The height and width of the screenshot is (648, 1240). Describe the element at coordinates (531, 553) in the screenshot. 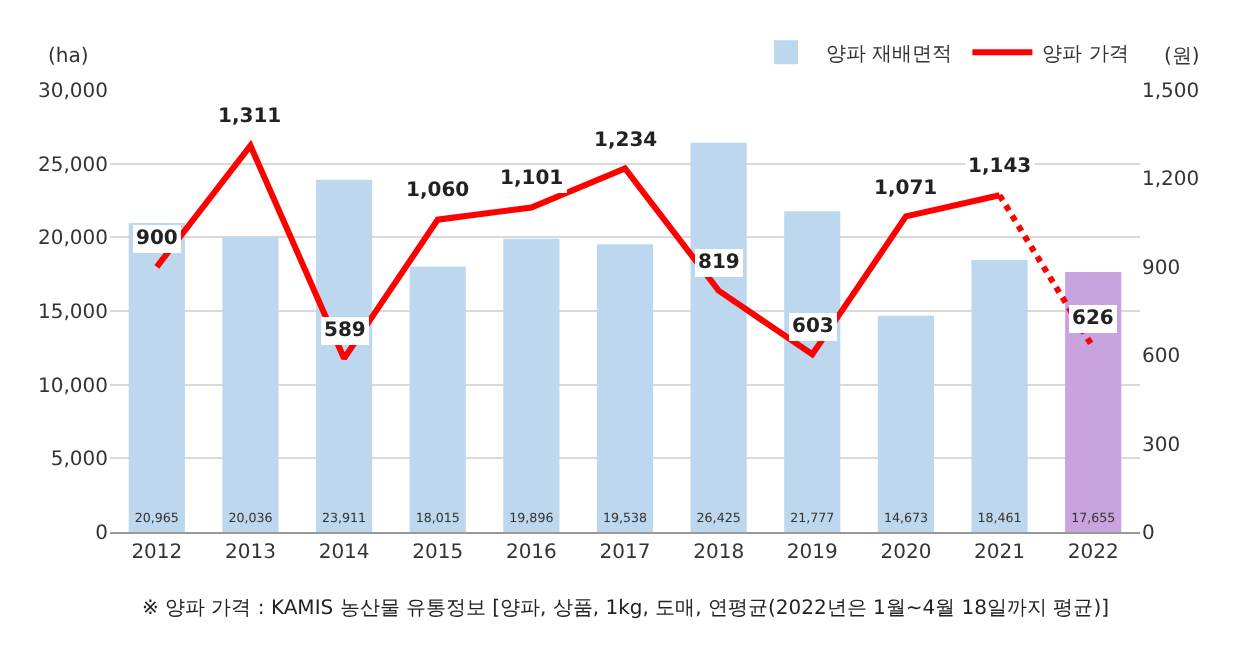

I see `x-tick-label: 2016` at that location.